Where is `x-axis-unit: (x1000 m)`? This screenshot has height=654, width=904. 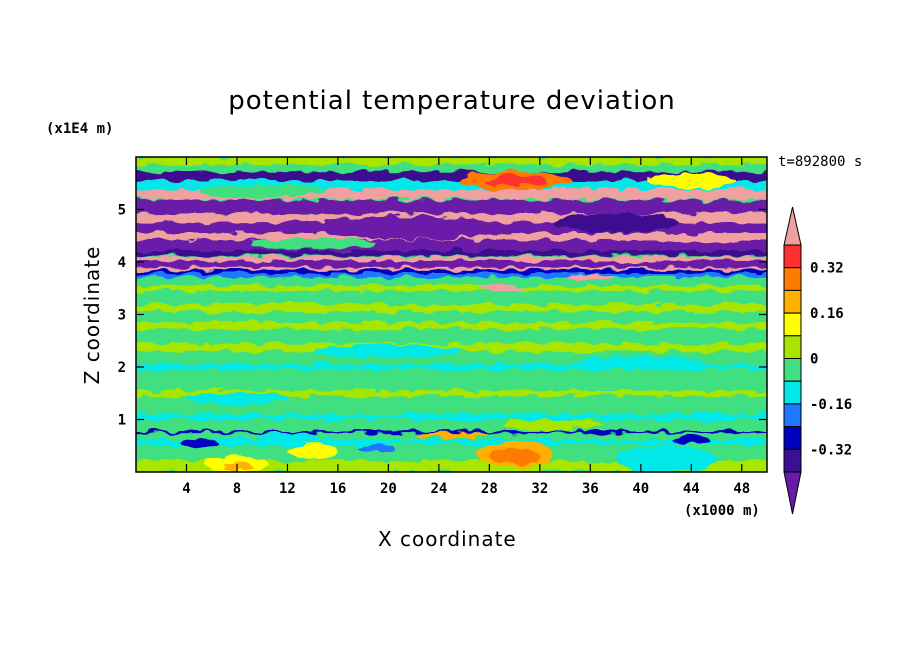 x-axis-unit: (x1000 m) is located at coordinates (722, 511).